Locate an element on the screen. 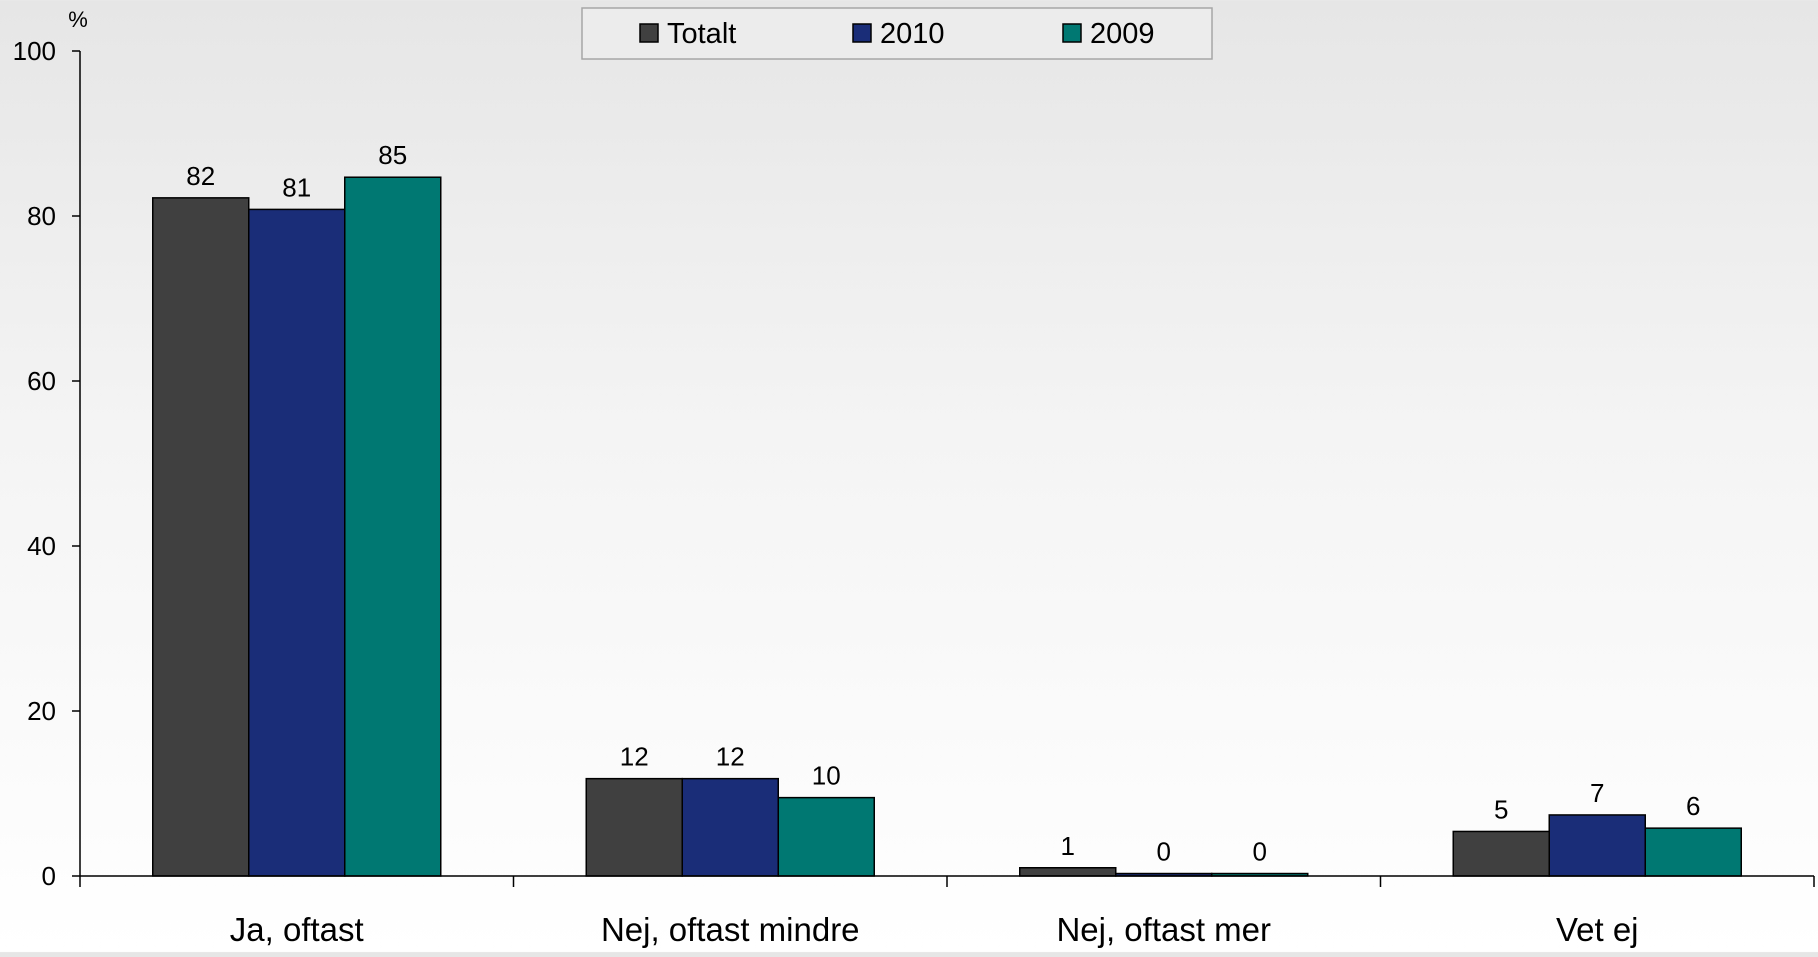 Image resolution: width=1818 pixels, height=957 pixels. x-category-label: Nej, oftast mer is located at coordinates (1163, 929).